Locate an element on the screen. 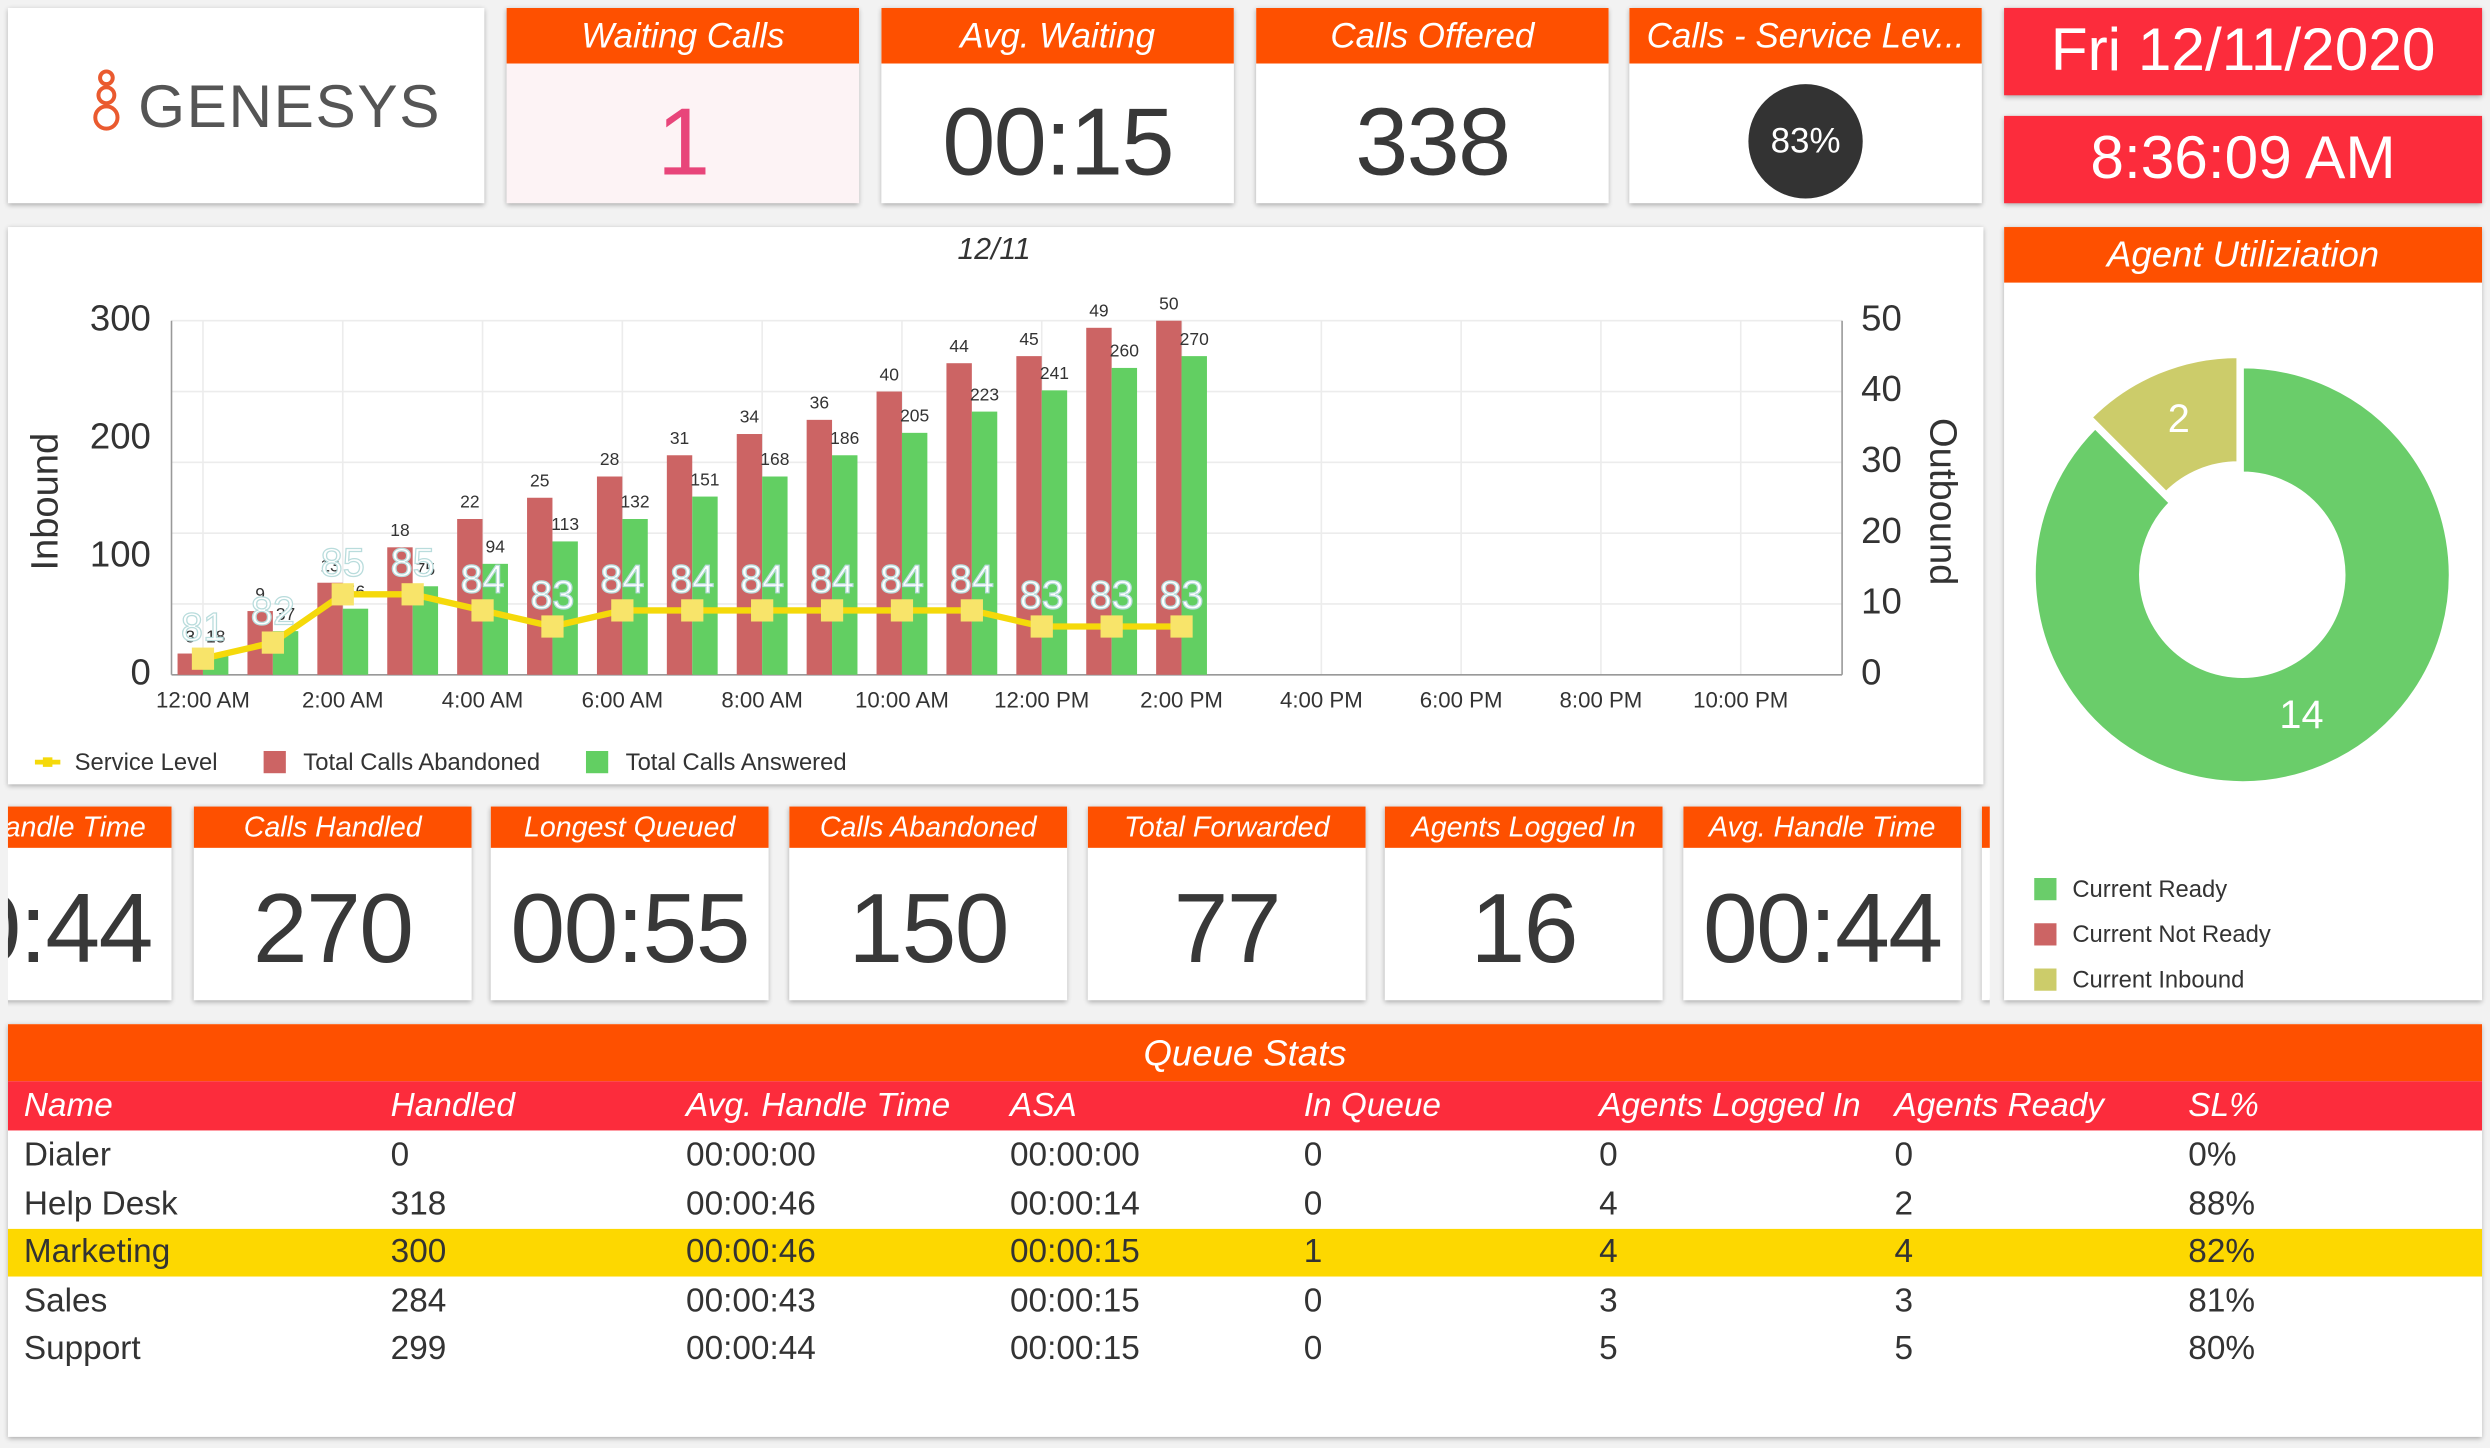  x-tick-label: 12:00 PM is located at coordinates (1041, 700).